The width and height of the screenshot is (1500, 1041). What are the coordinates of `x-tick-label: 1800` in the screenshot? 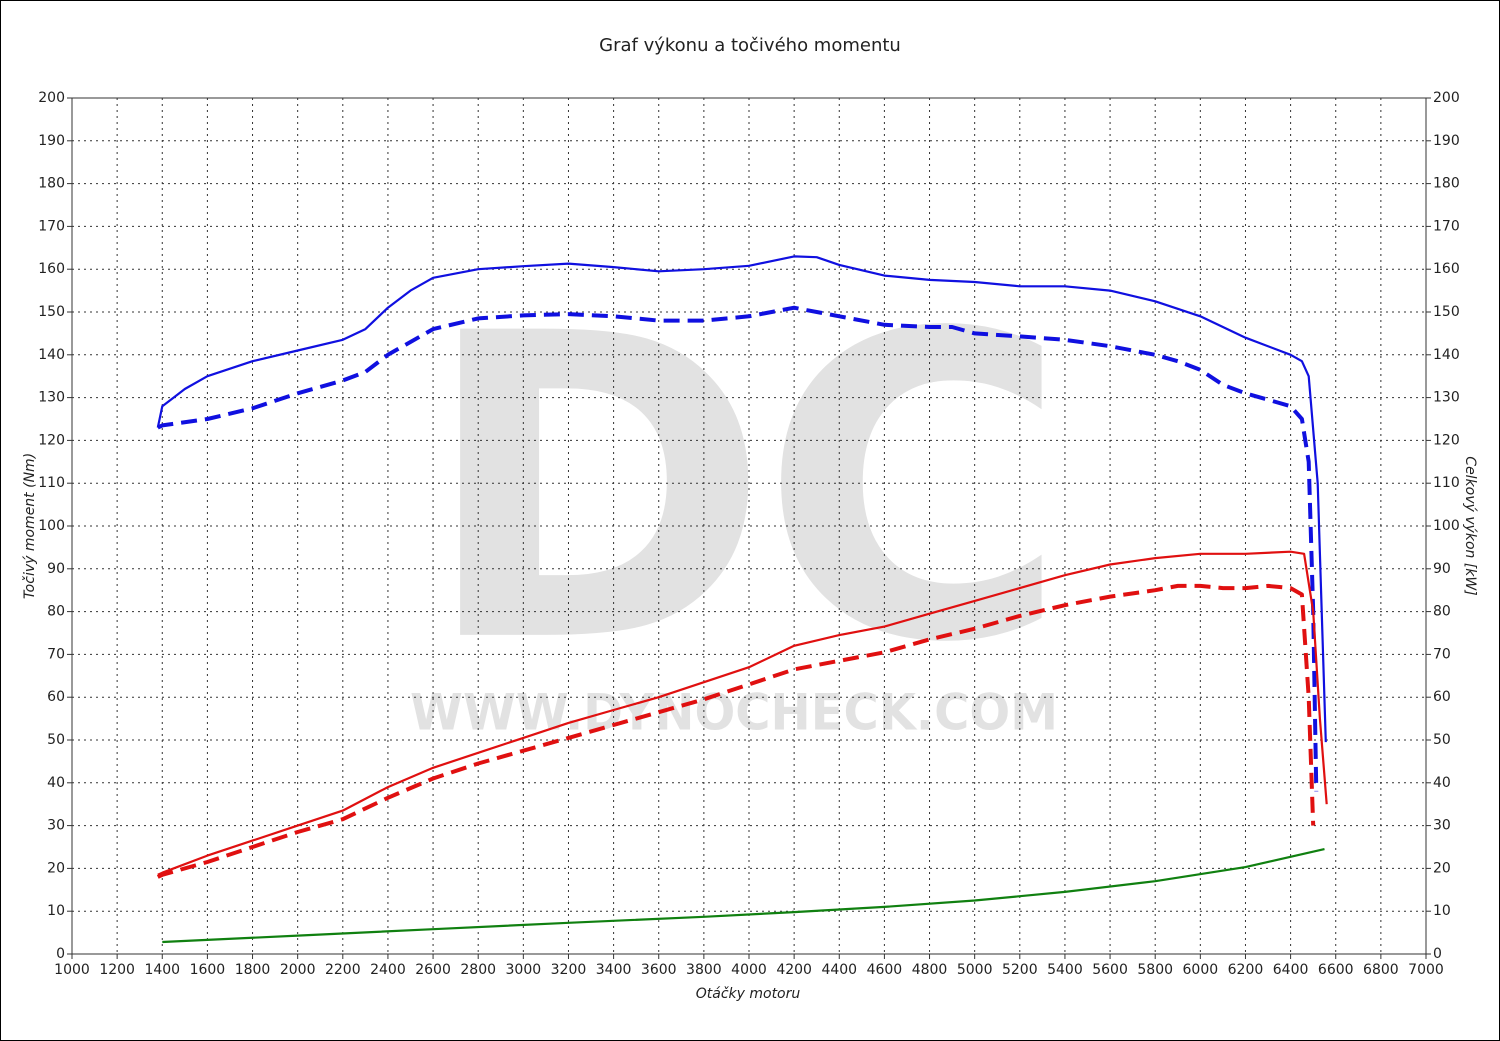 It's located at (253, 970).